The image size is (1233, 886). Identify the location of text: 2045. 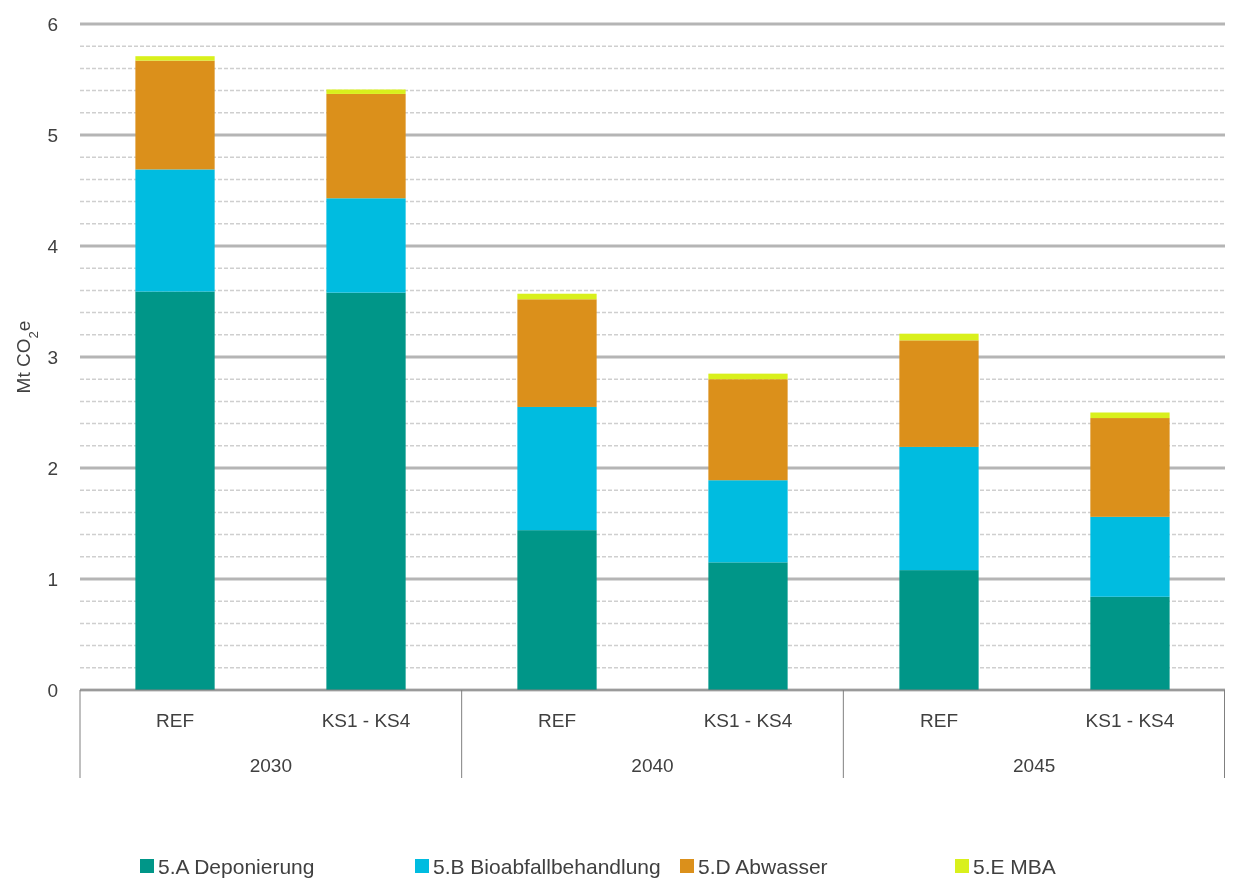
(1034, 765).